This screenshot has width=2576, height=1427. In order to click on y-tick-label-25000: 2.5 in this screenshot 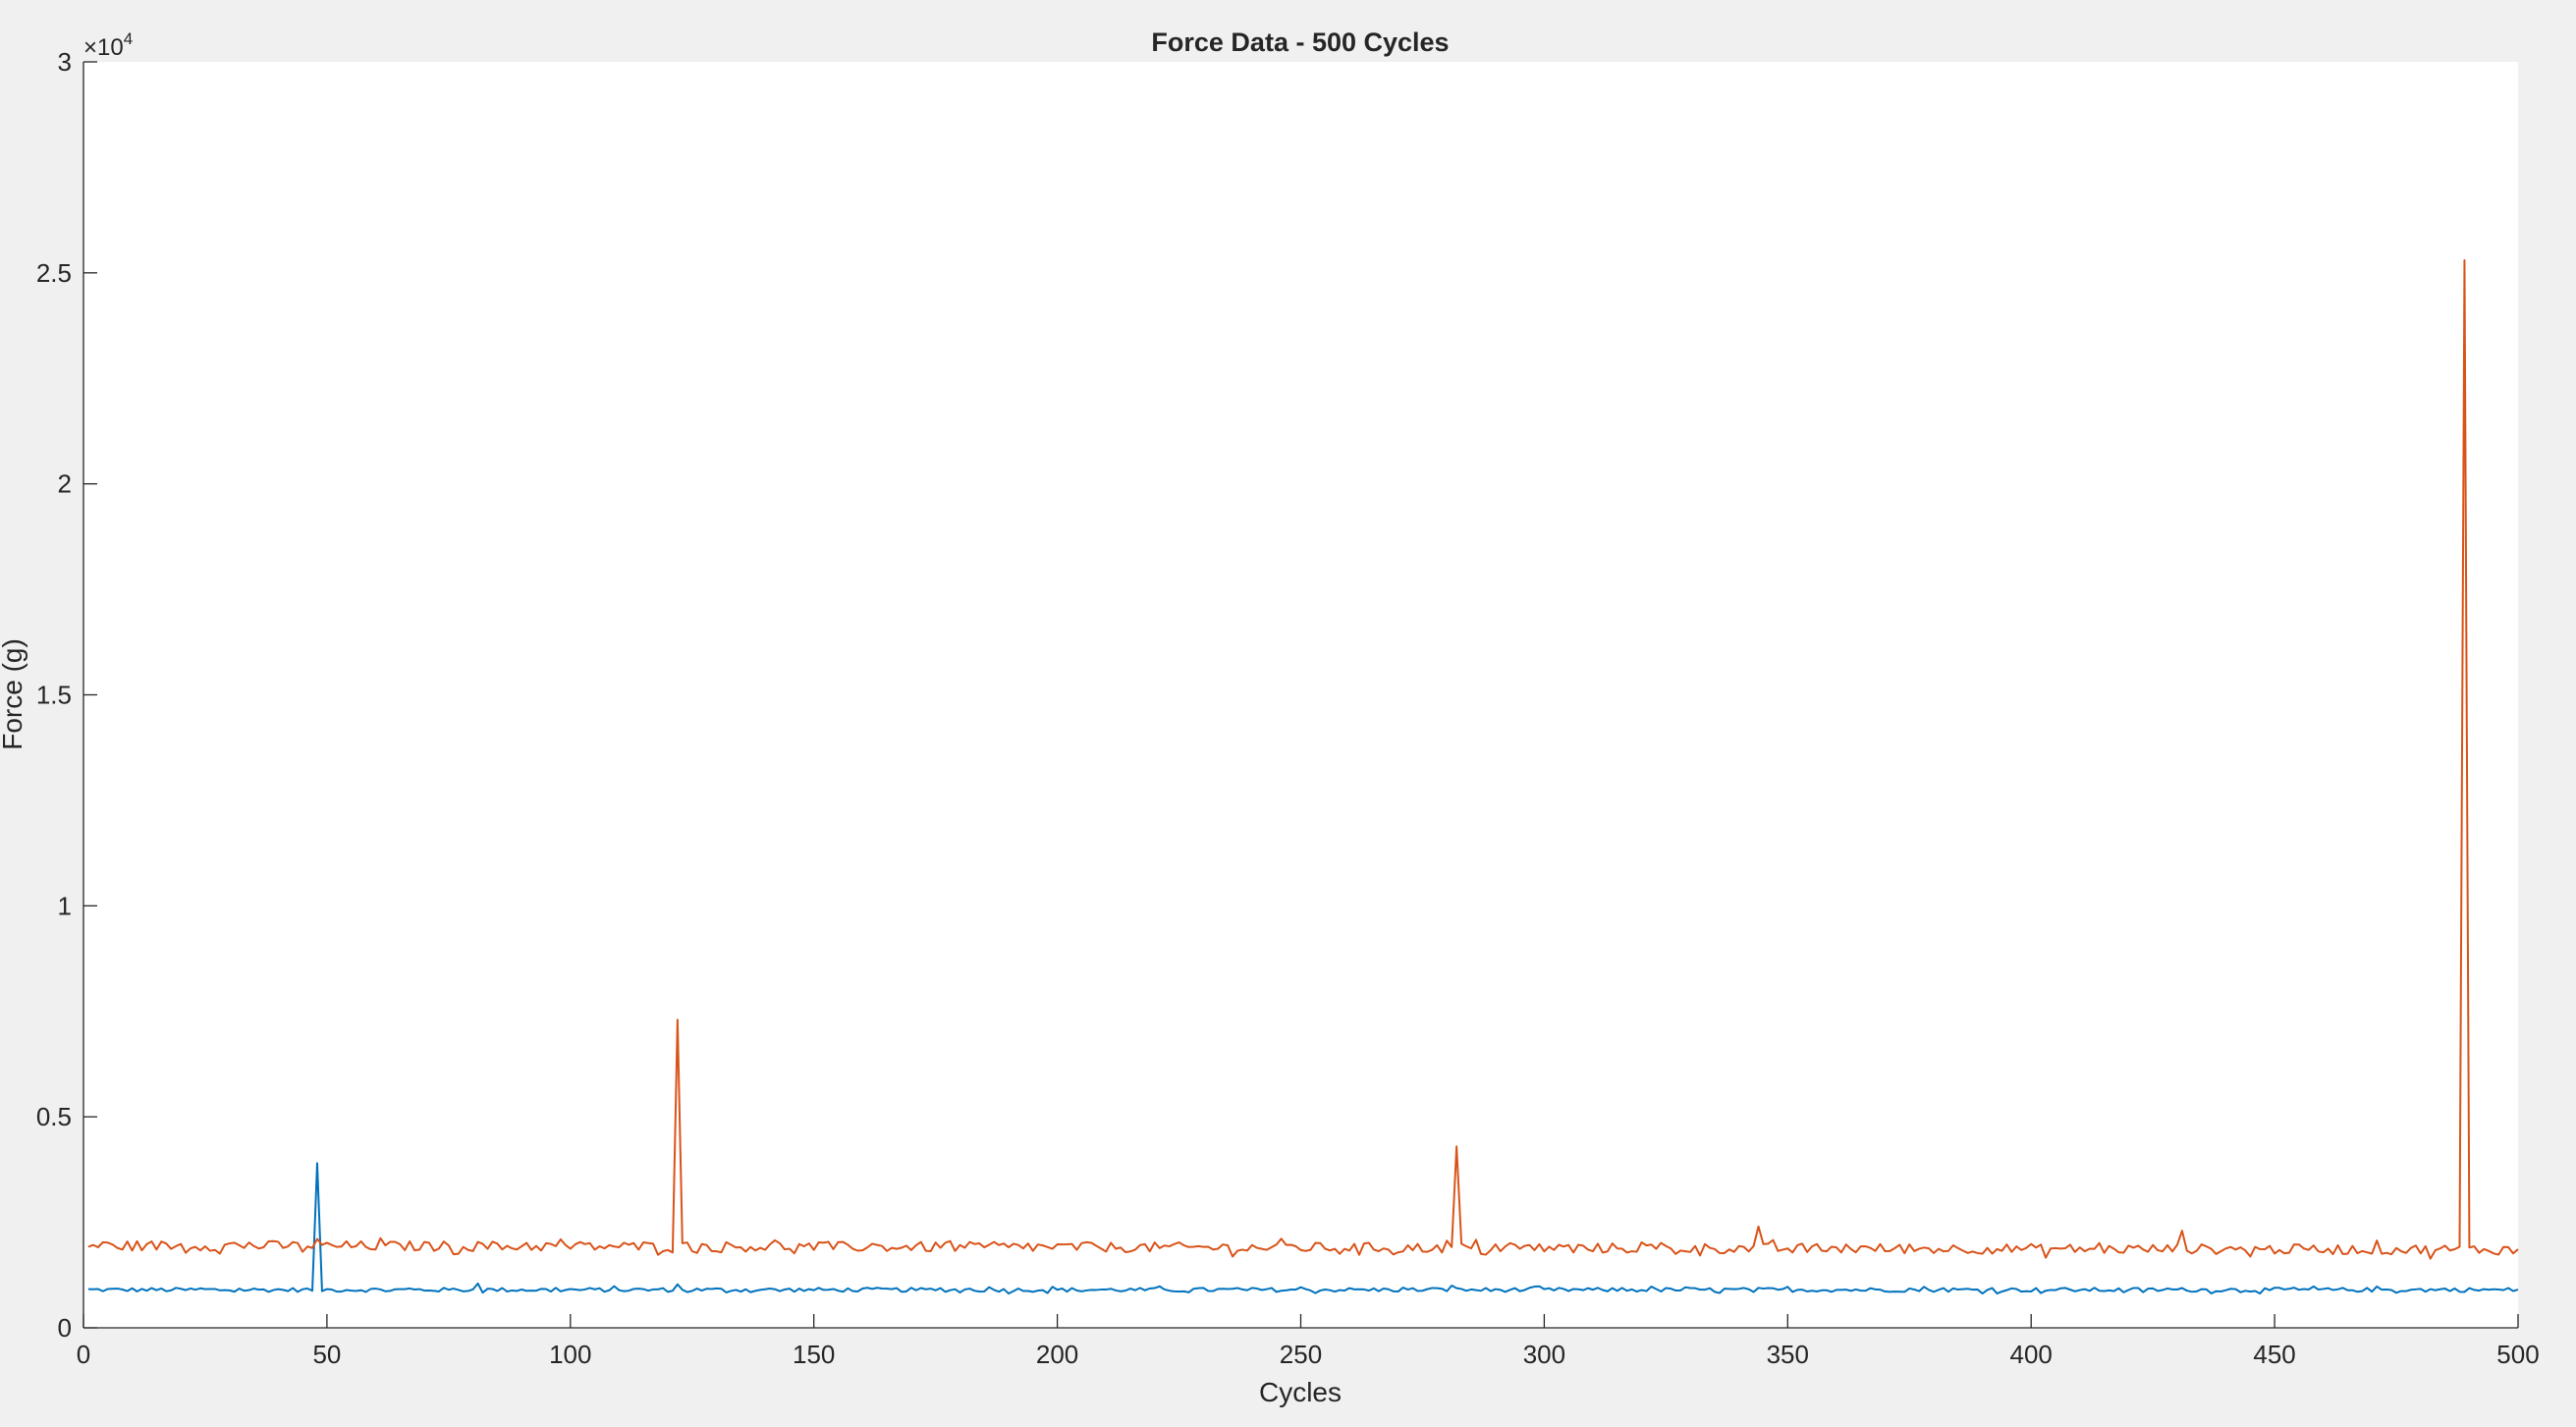, I will do `click(54, 273)`.